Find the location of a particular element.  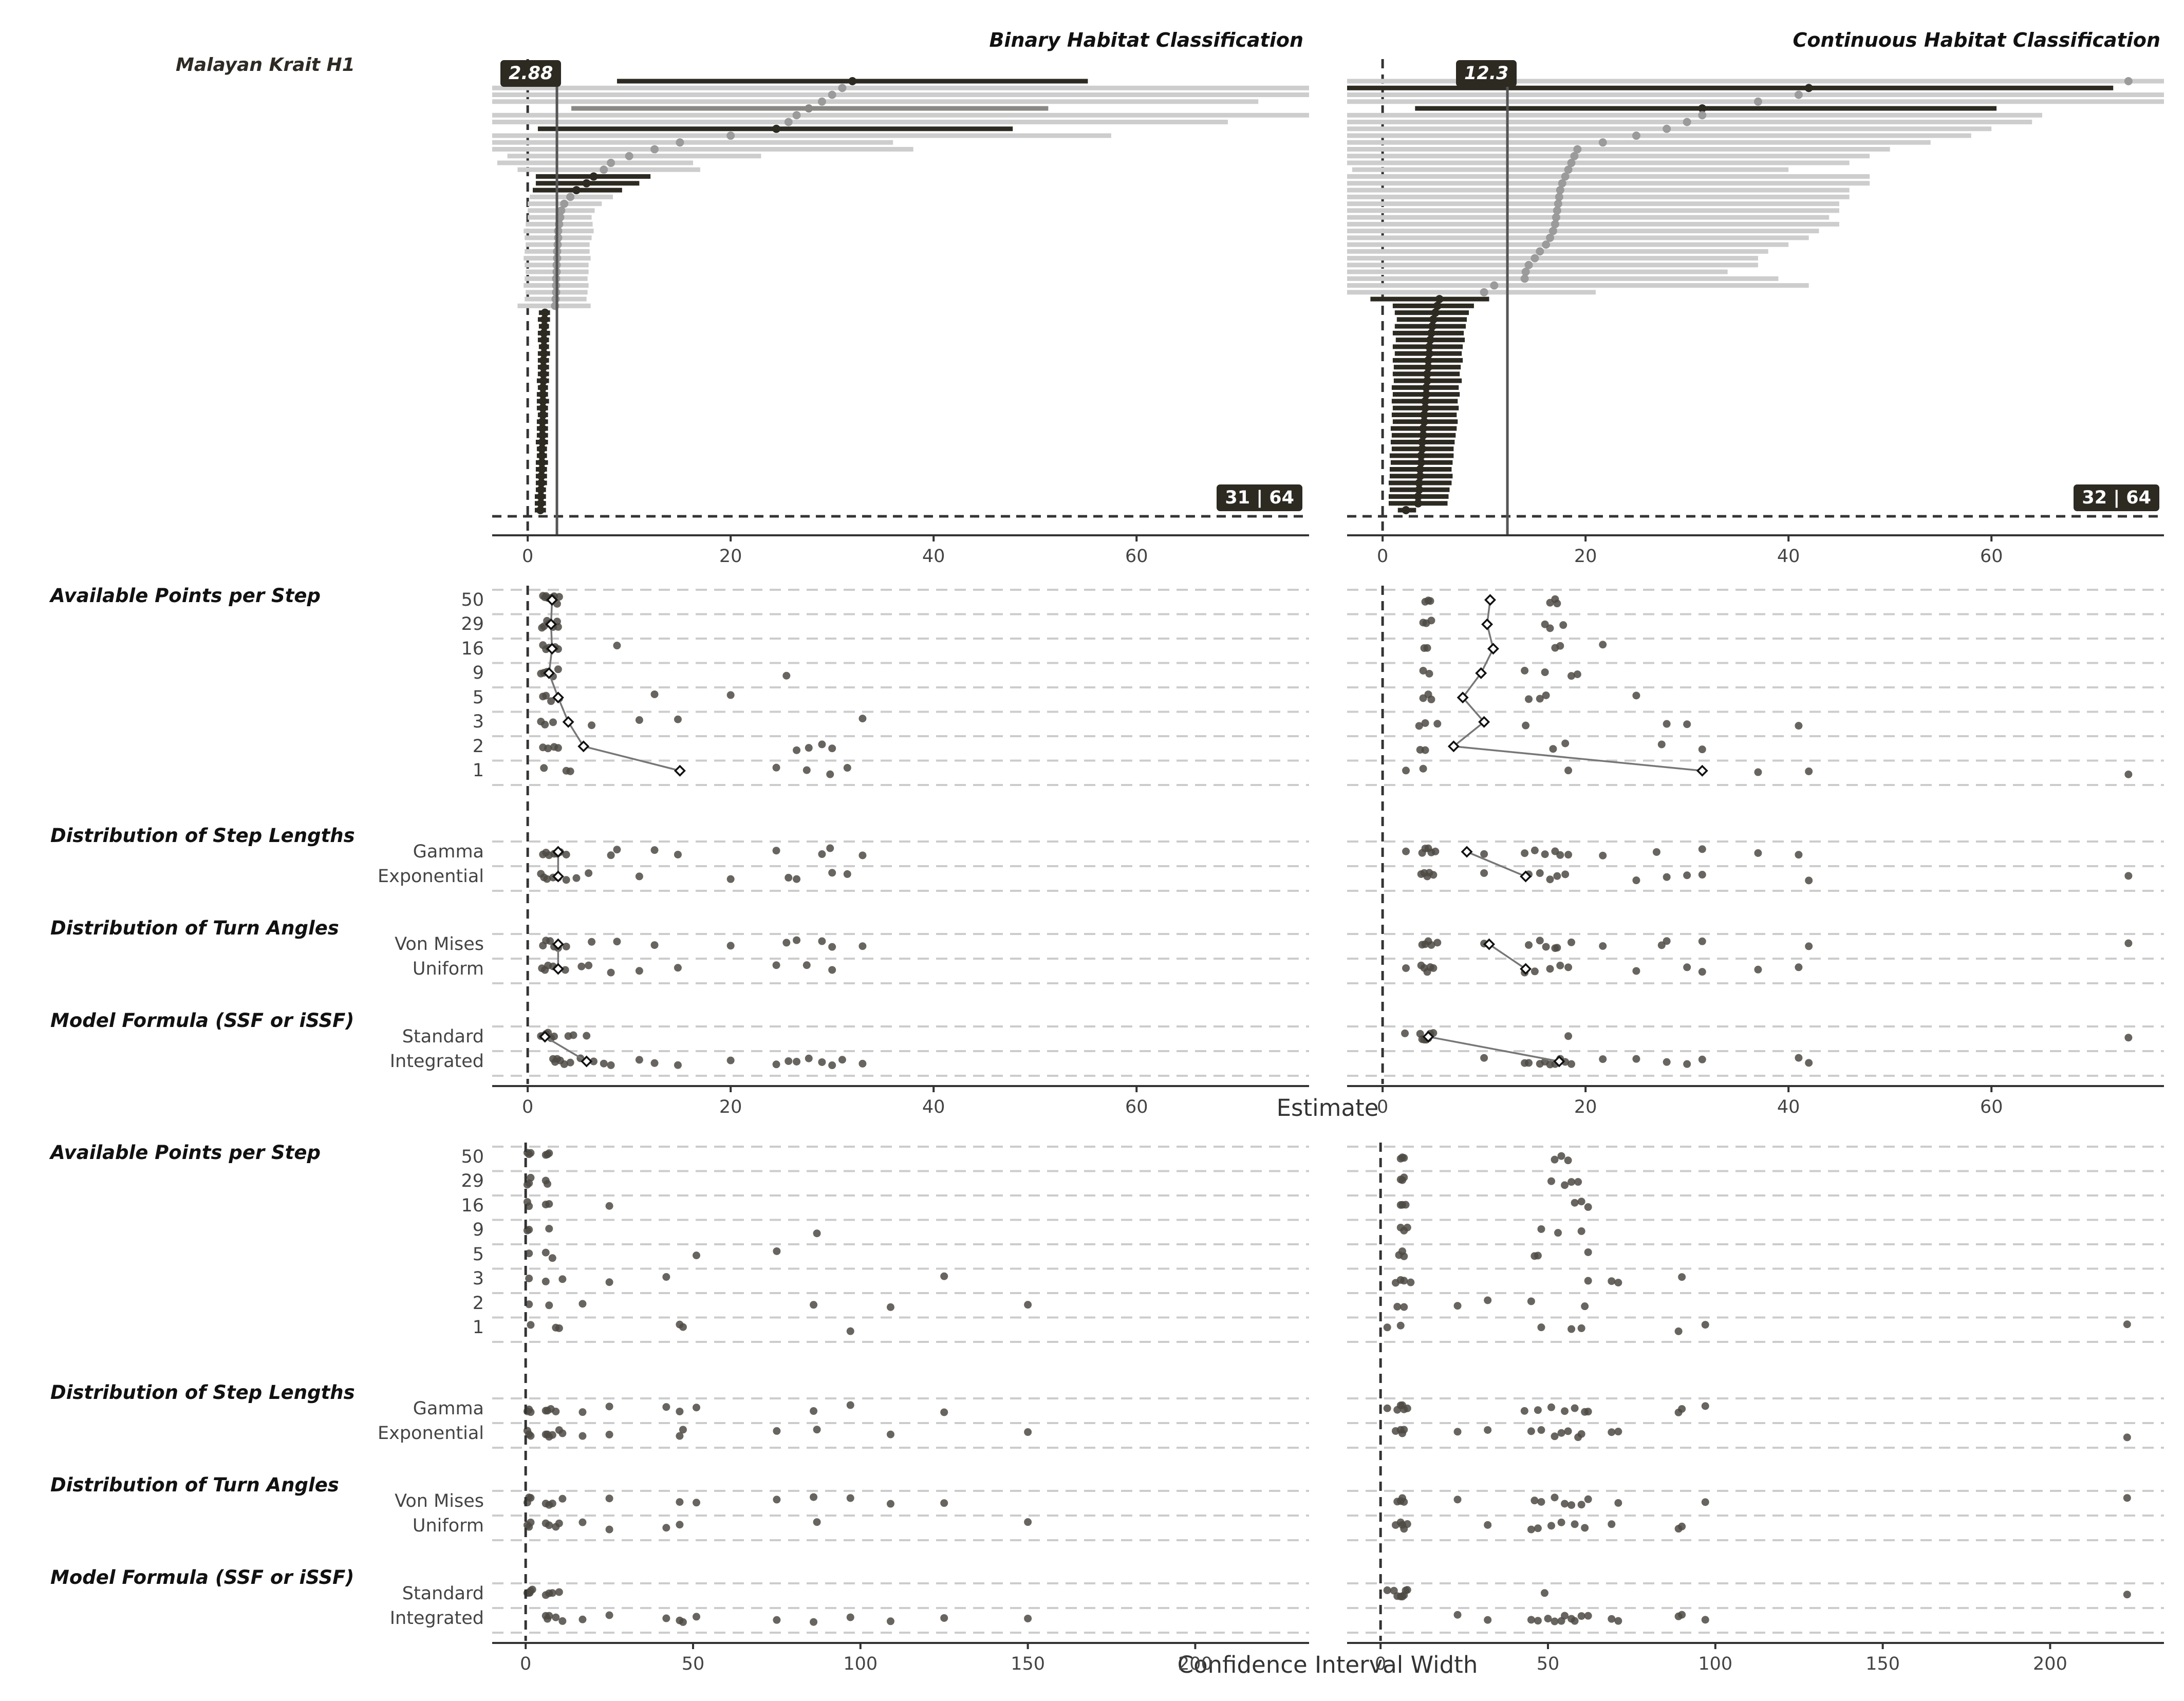

mean-line is located at coordinates (1494, 1049).